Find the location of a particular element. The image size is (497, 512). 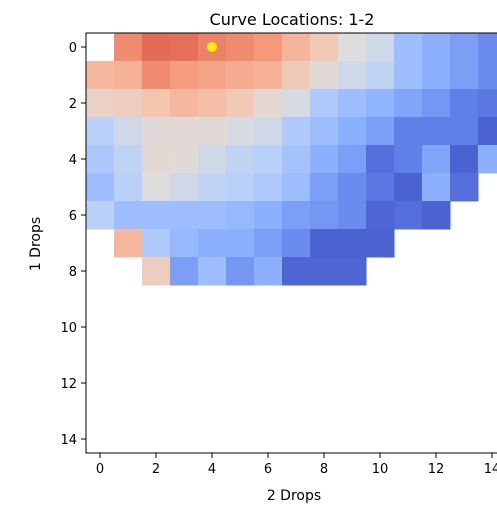

x-tick-label: 4 is located at coordinates (212, 469).